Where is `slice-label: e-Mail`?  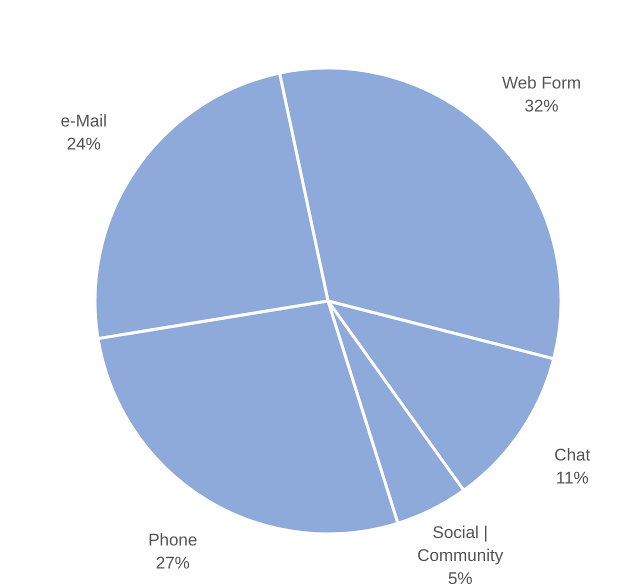 slice-label: e-Mail is located at coordinates (83, 121).